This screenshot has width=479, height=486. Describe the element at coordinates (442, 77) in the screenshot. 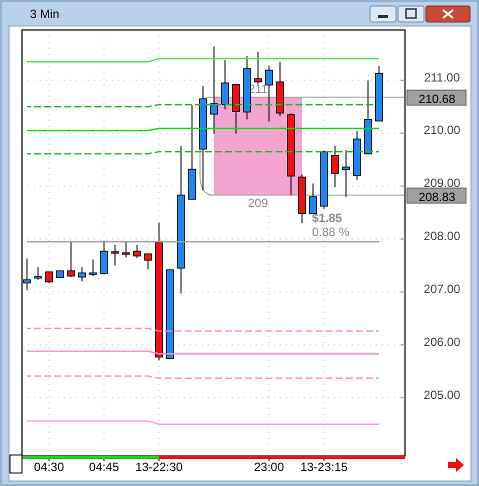

I see `y-tick-label: 211.00` at that location.